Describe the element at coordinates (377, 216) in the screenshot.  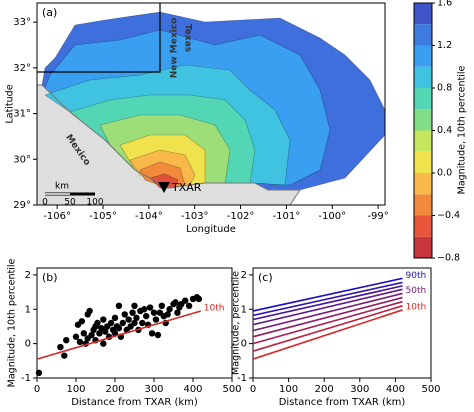
I see `x-tick-label: -99°` at that location.